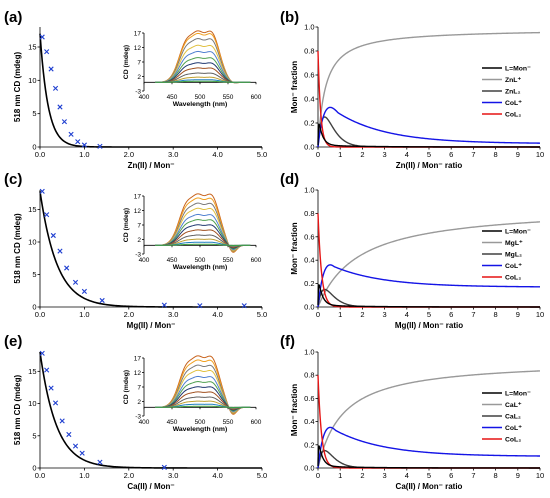 This screenshot has width=550, height=498. I want to click on y-tick-label: 0.8, so click(309, 51).